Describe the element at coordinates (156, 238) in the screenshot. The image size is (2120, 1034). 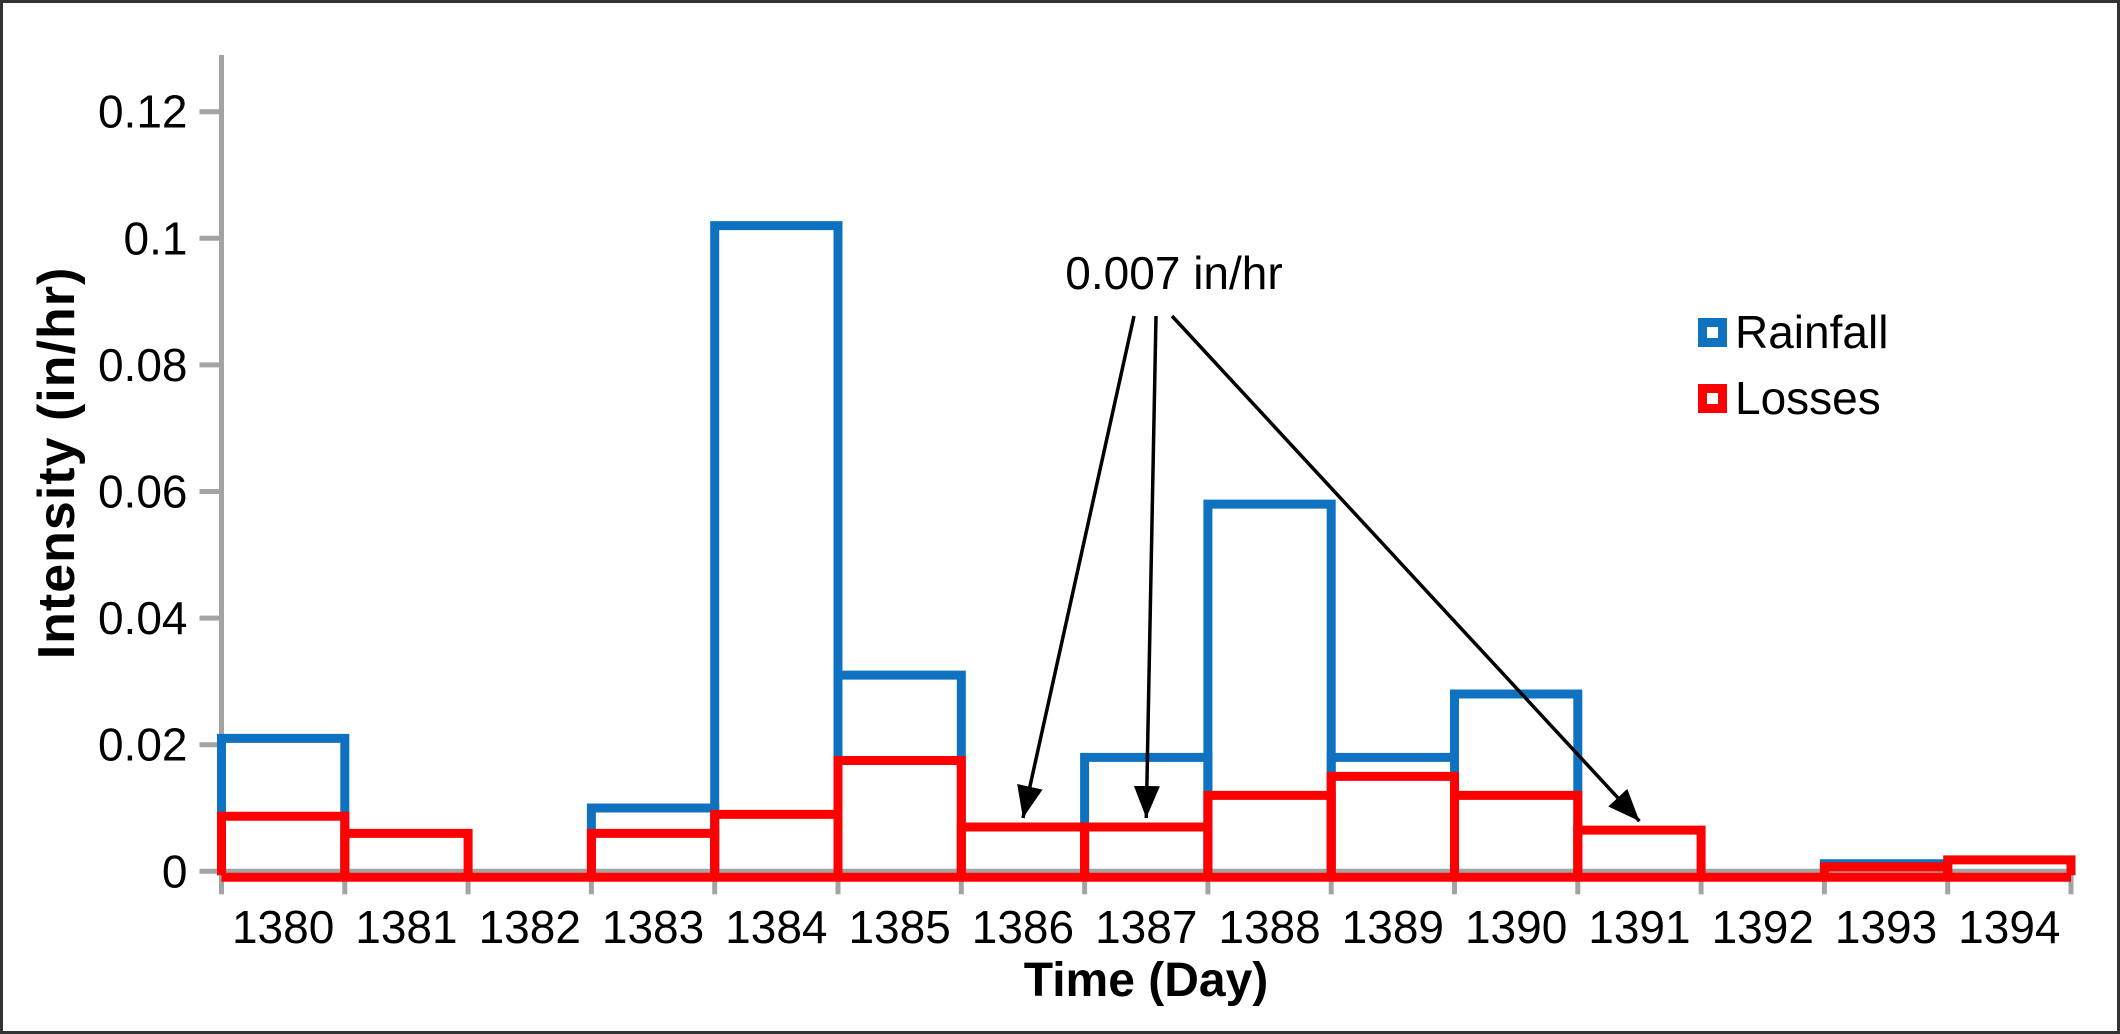
I see `y-tick-label: 0.1` at that location.